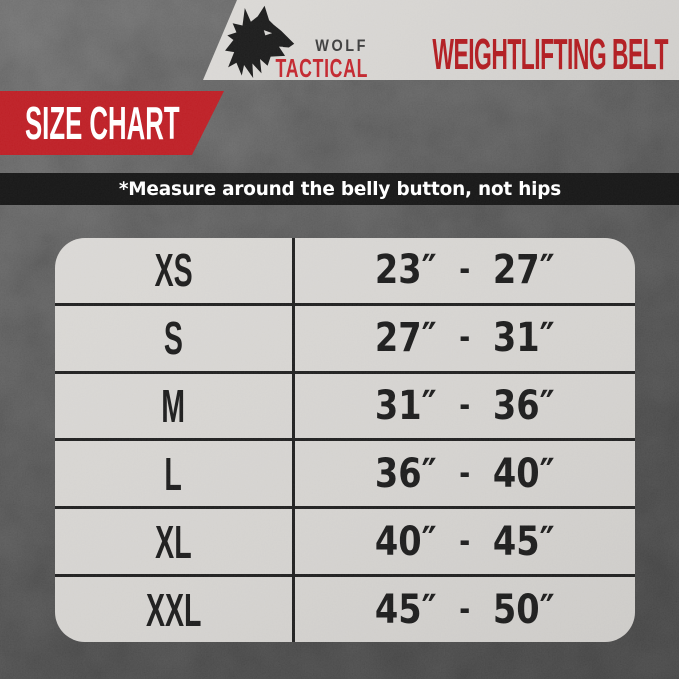 The width and height of the screenshot is (679, 679). Describe the element at coordinates (524, 270) in the screenshot. I see `range-max: 27″` at that location.